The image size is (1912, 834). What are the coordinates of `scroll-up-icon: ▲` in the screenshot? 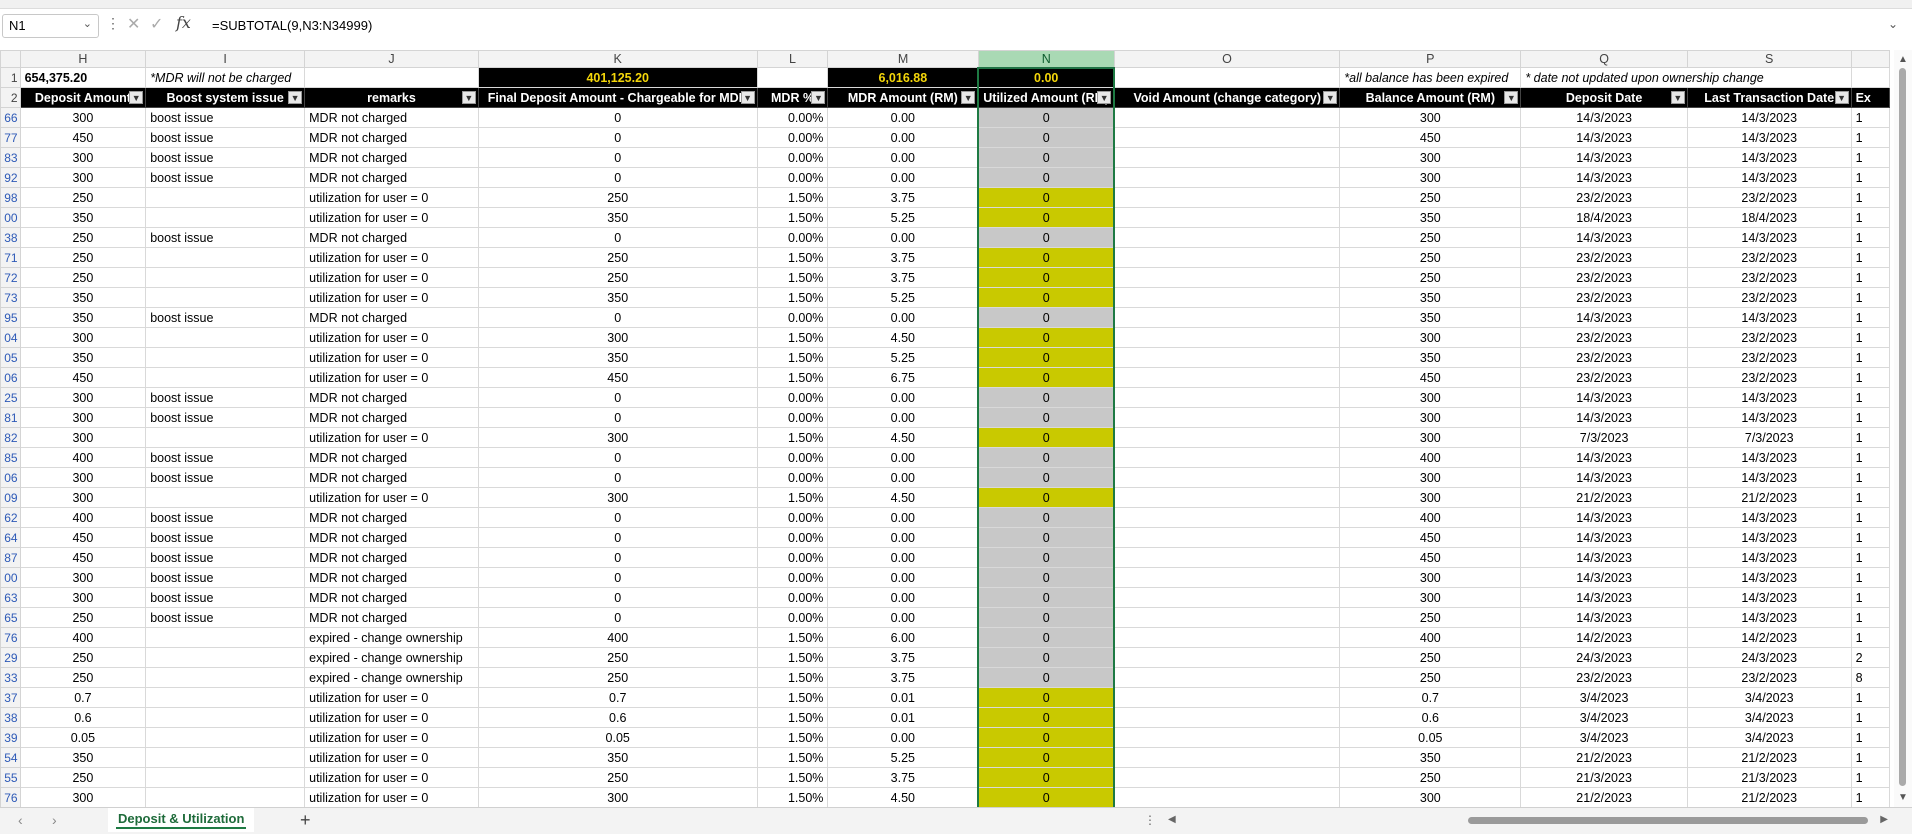 It's located at (1903, 59).